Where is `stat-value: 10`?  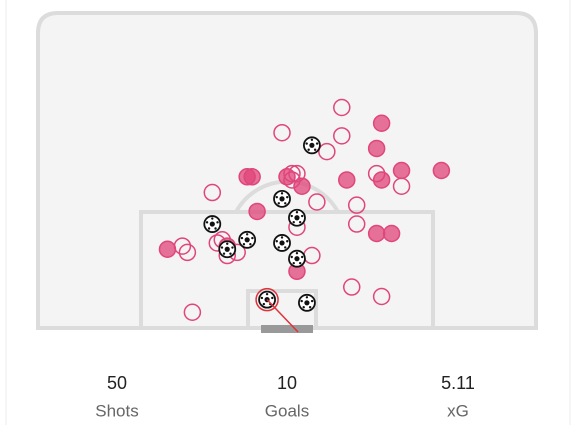
stat-value: 10 is located at coordinates (287, 383).